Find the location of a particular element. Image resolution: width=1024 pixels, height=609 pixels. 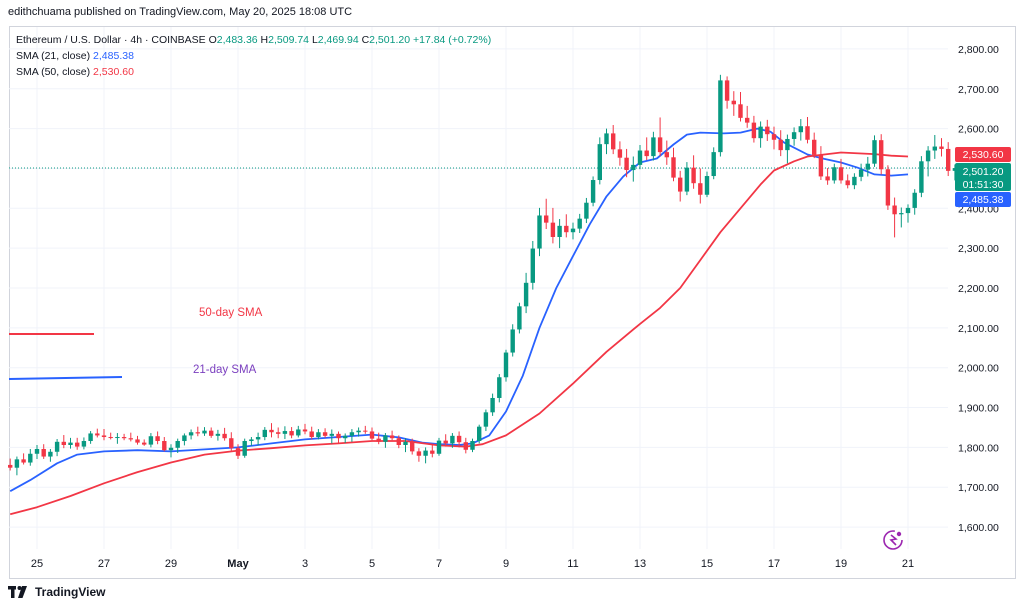

last-price-value: 2,501.20 is located at coordinates (983, 172).